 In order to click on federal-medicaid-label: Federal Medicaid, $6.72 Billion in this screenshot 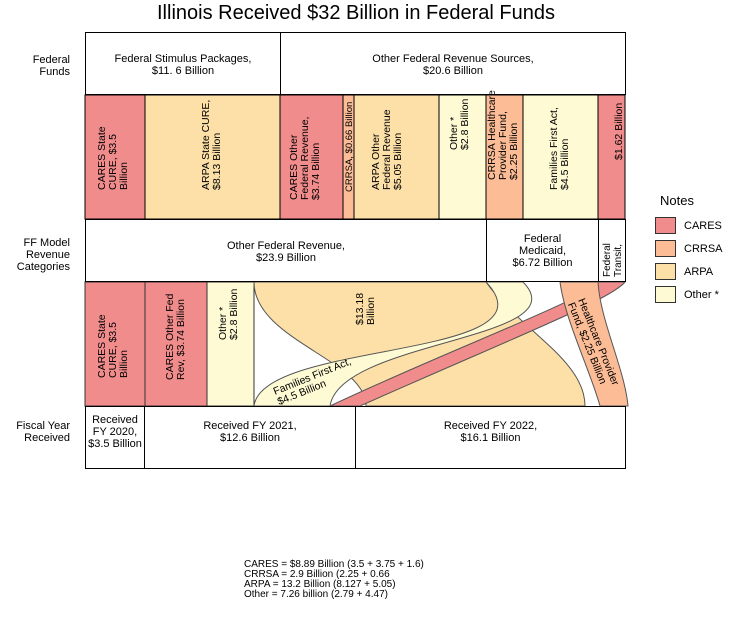, I will do `click(542, 251)`.